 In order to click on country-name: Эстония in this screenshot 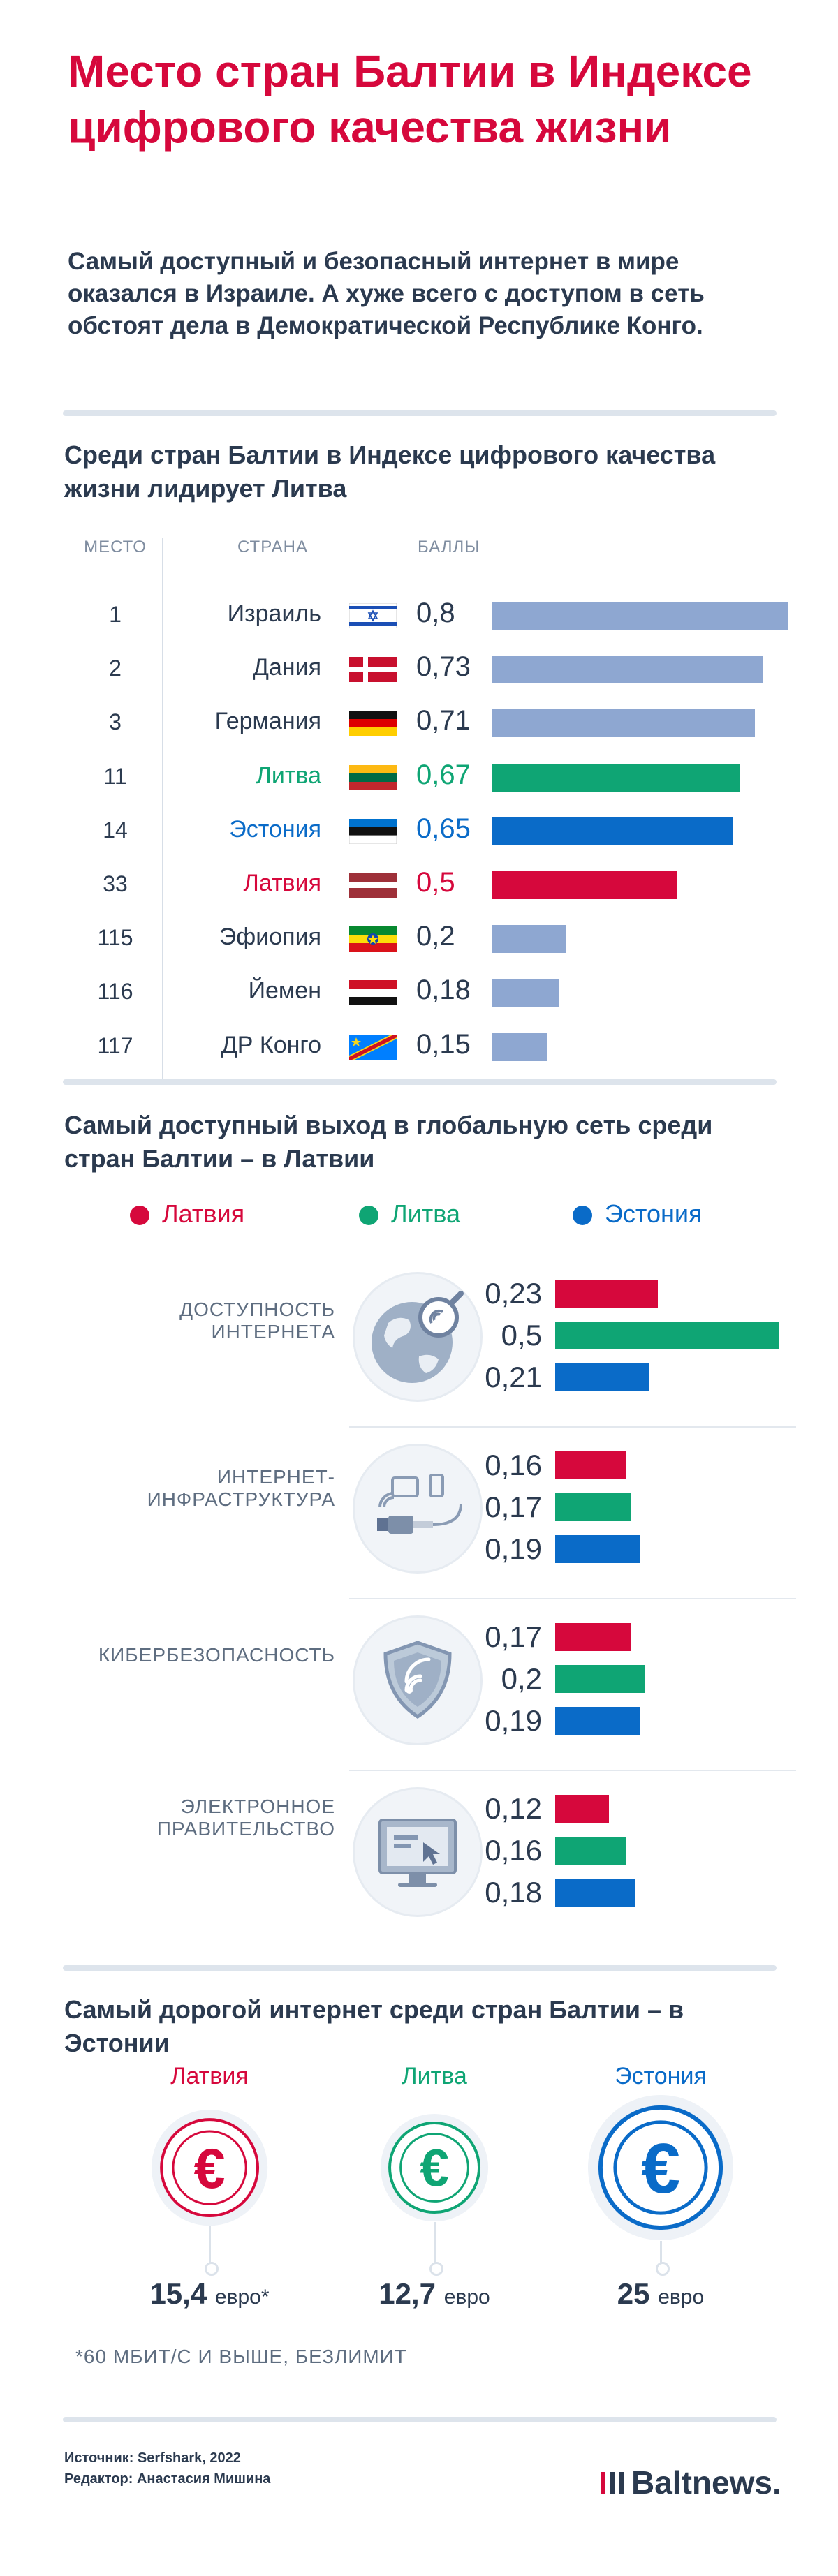, I will do `click(275, 829)`.